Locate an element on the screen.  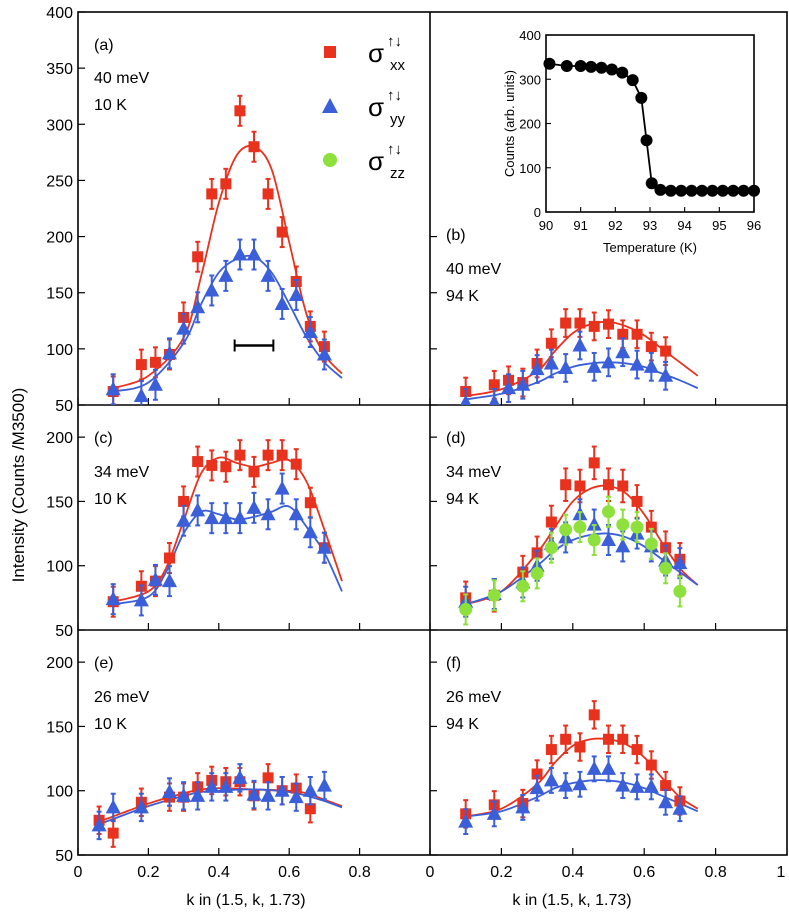
legend-marker-square is located at coordinates (330, 52).